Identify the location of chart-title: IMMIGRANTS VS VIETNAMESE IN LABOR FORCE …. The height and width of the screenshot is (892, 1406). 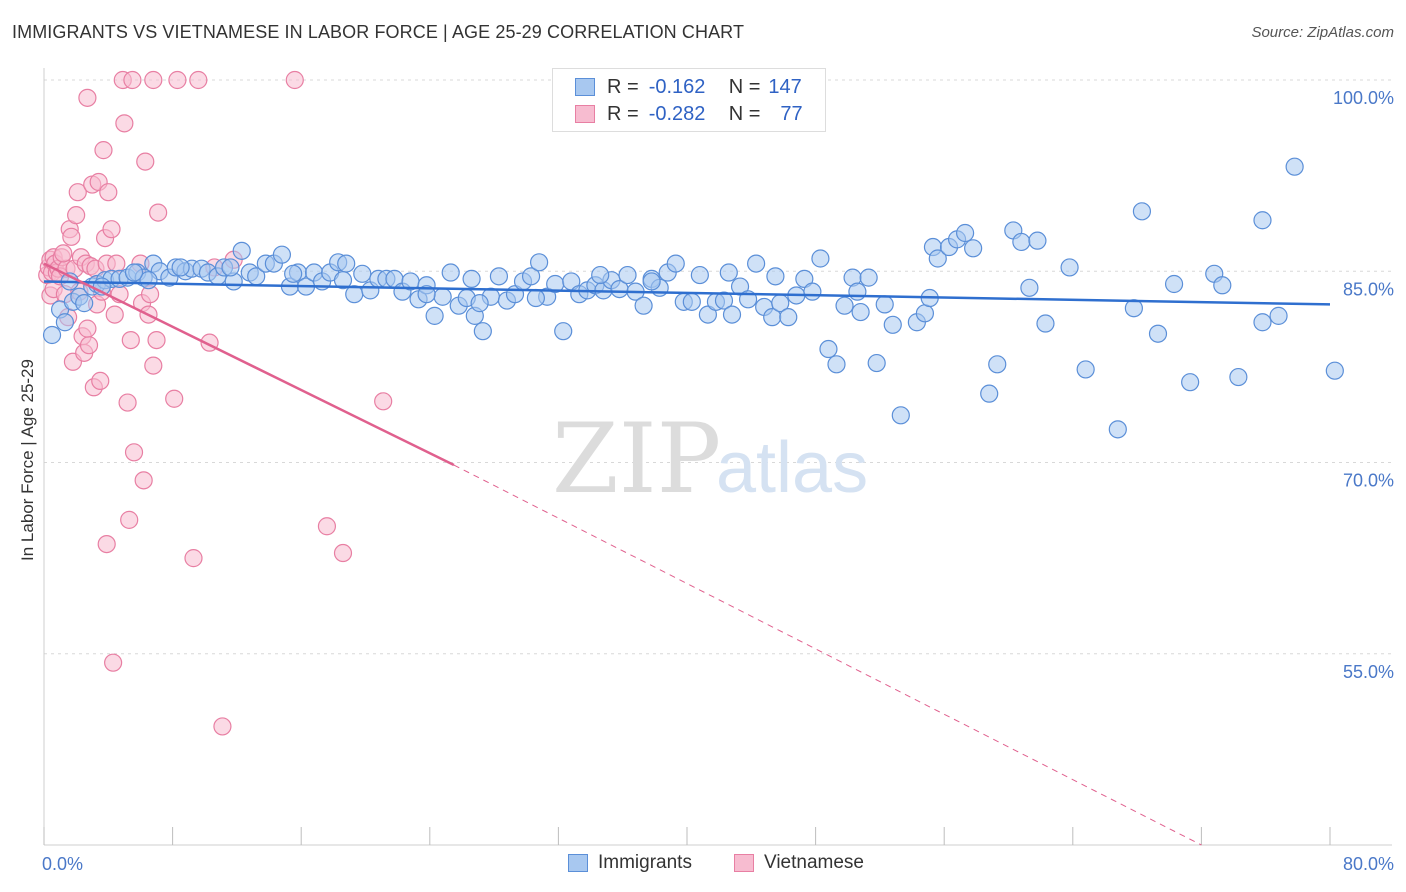
(378, 32).